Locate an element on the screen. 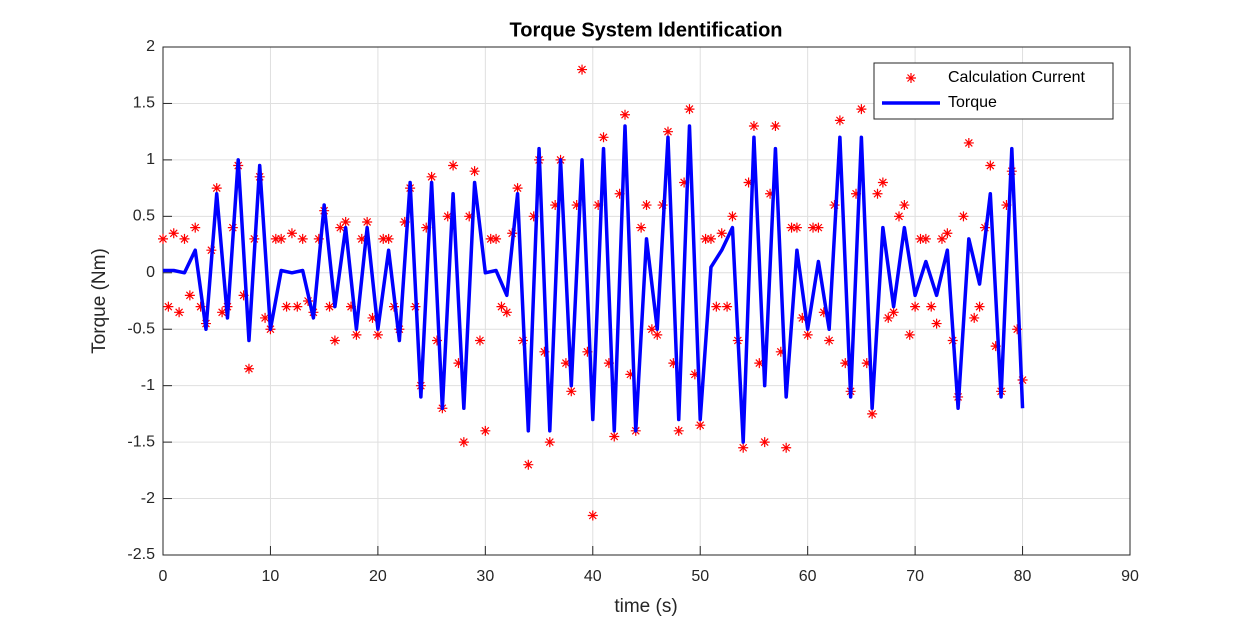 This screenshot has height=625, width=1250. y-tick-label: 1 is located at coordinates (150, 159).